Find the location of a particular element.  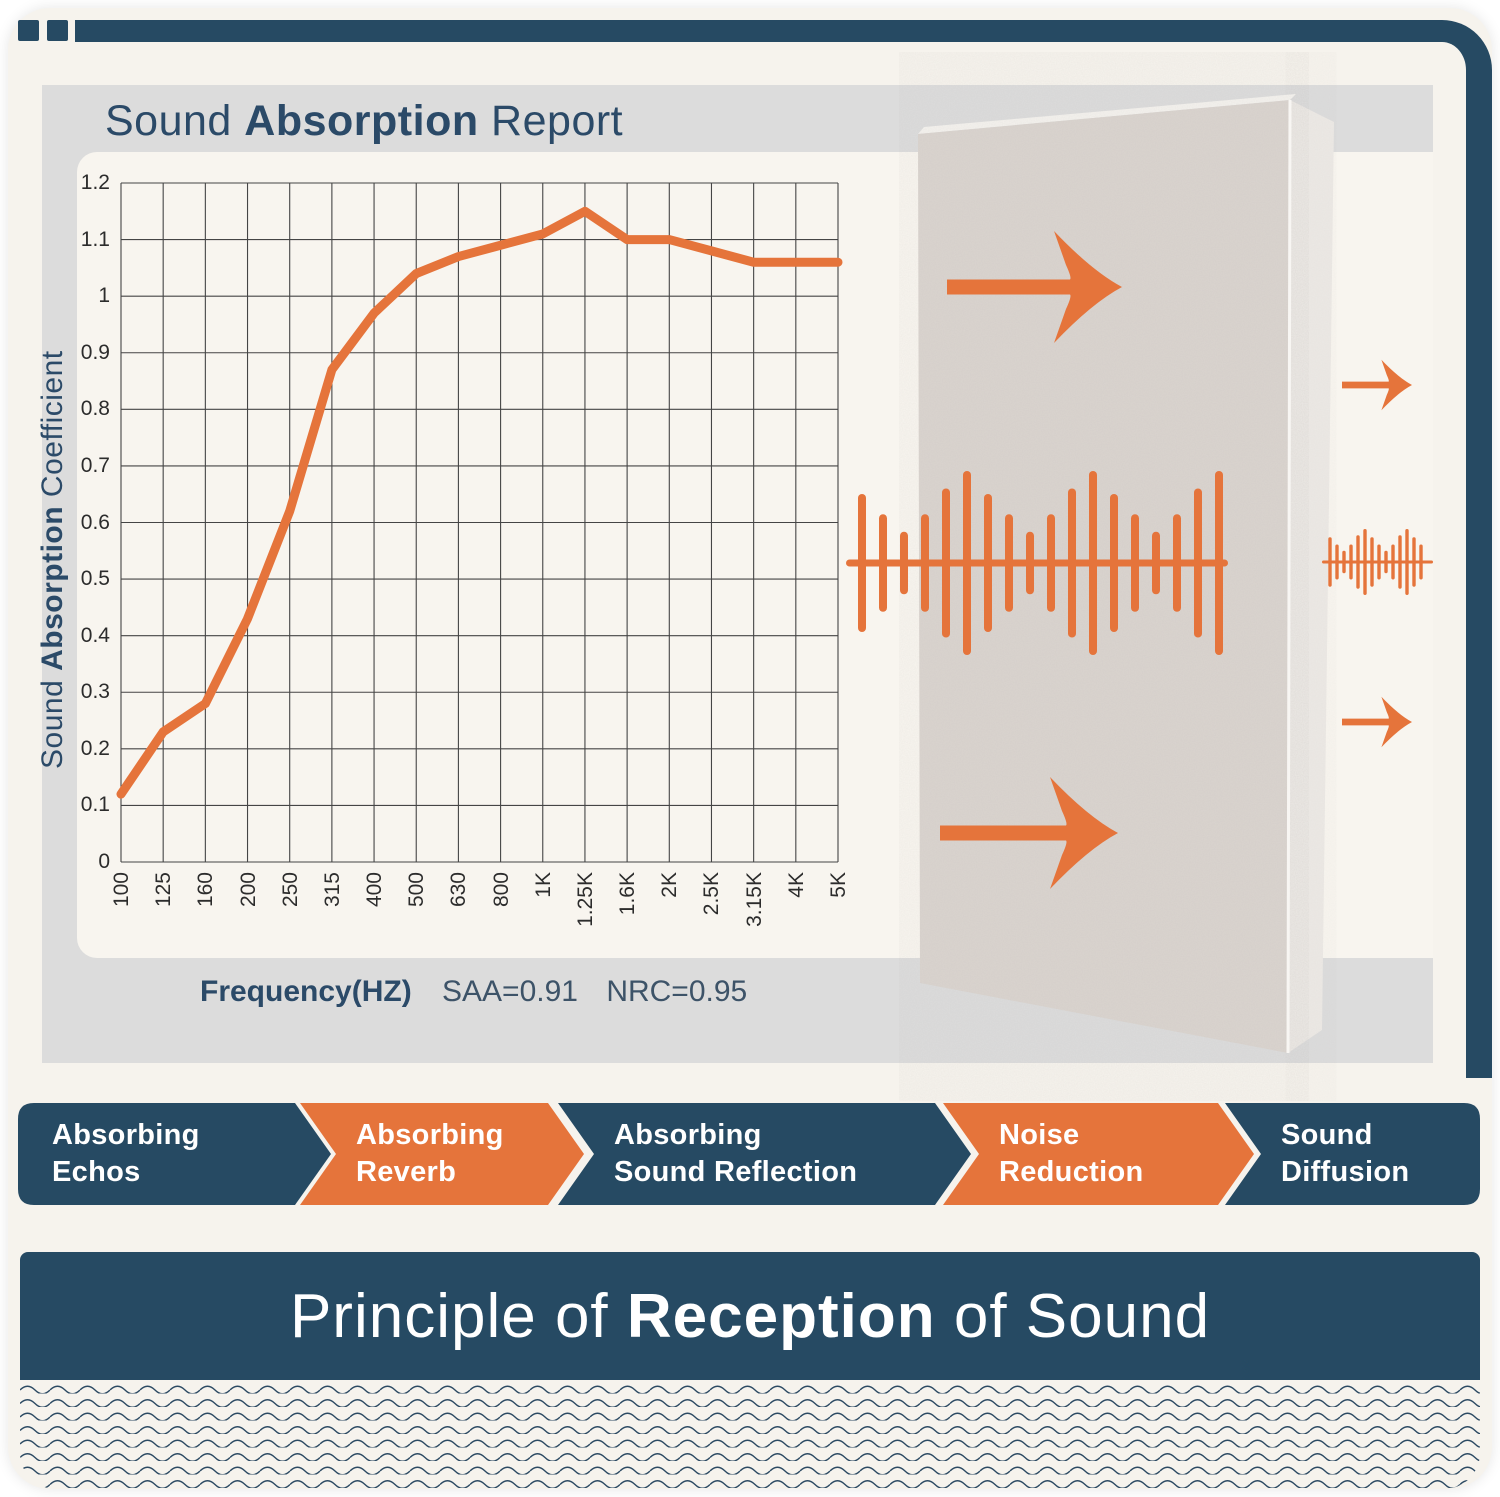

y-tick-label: 1.1 is located at coordinates (95, 239).